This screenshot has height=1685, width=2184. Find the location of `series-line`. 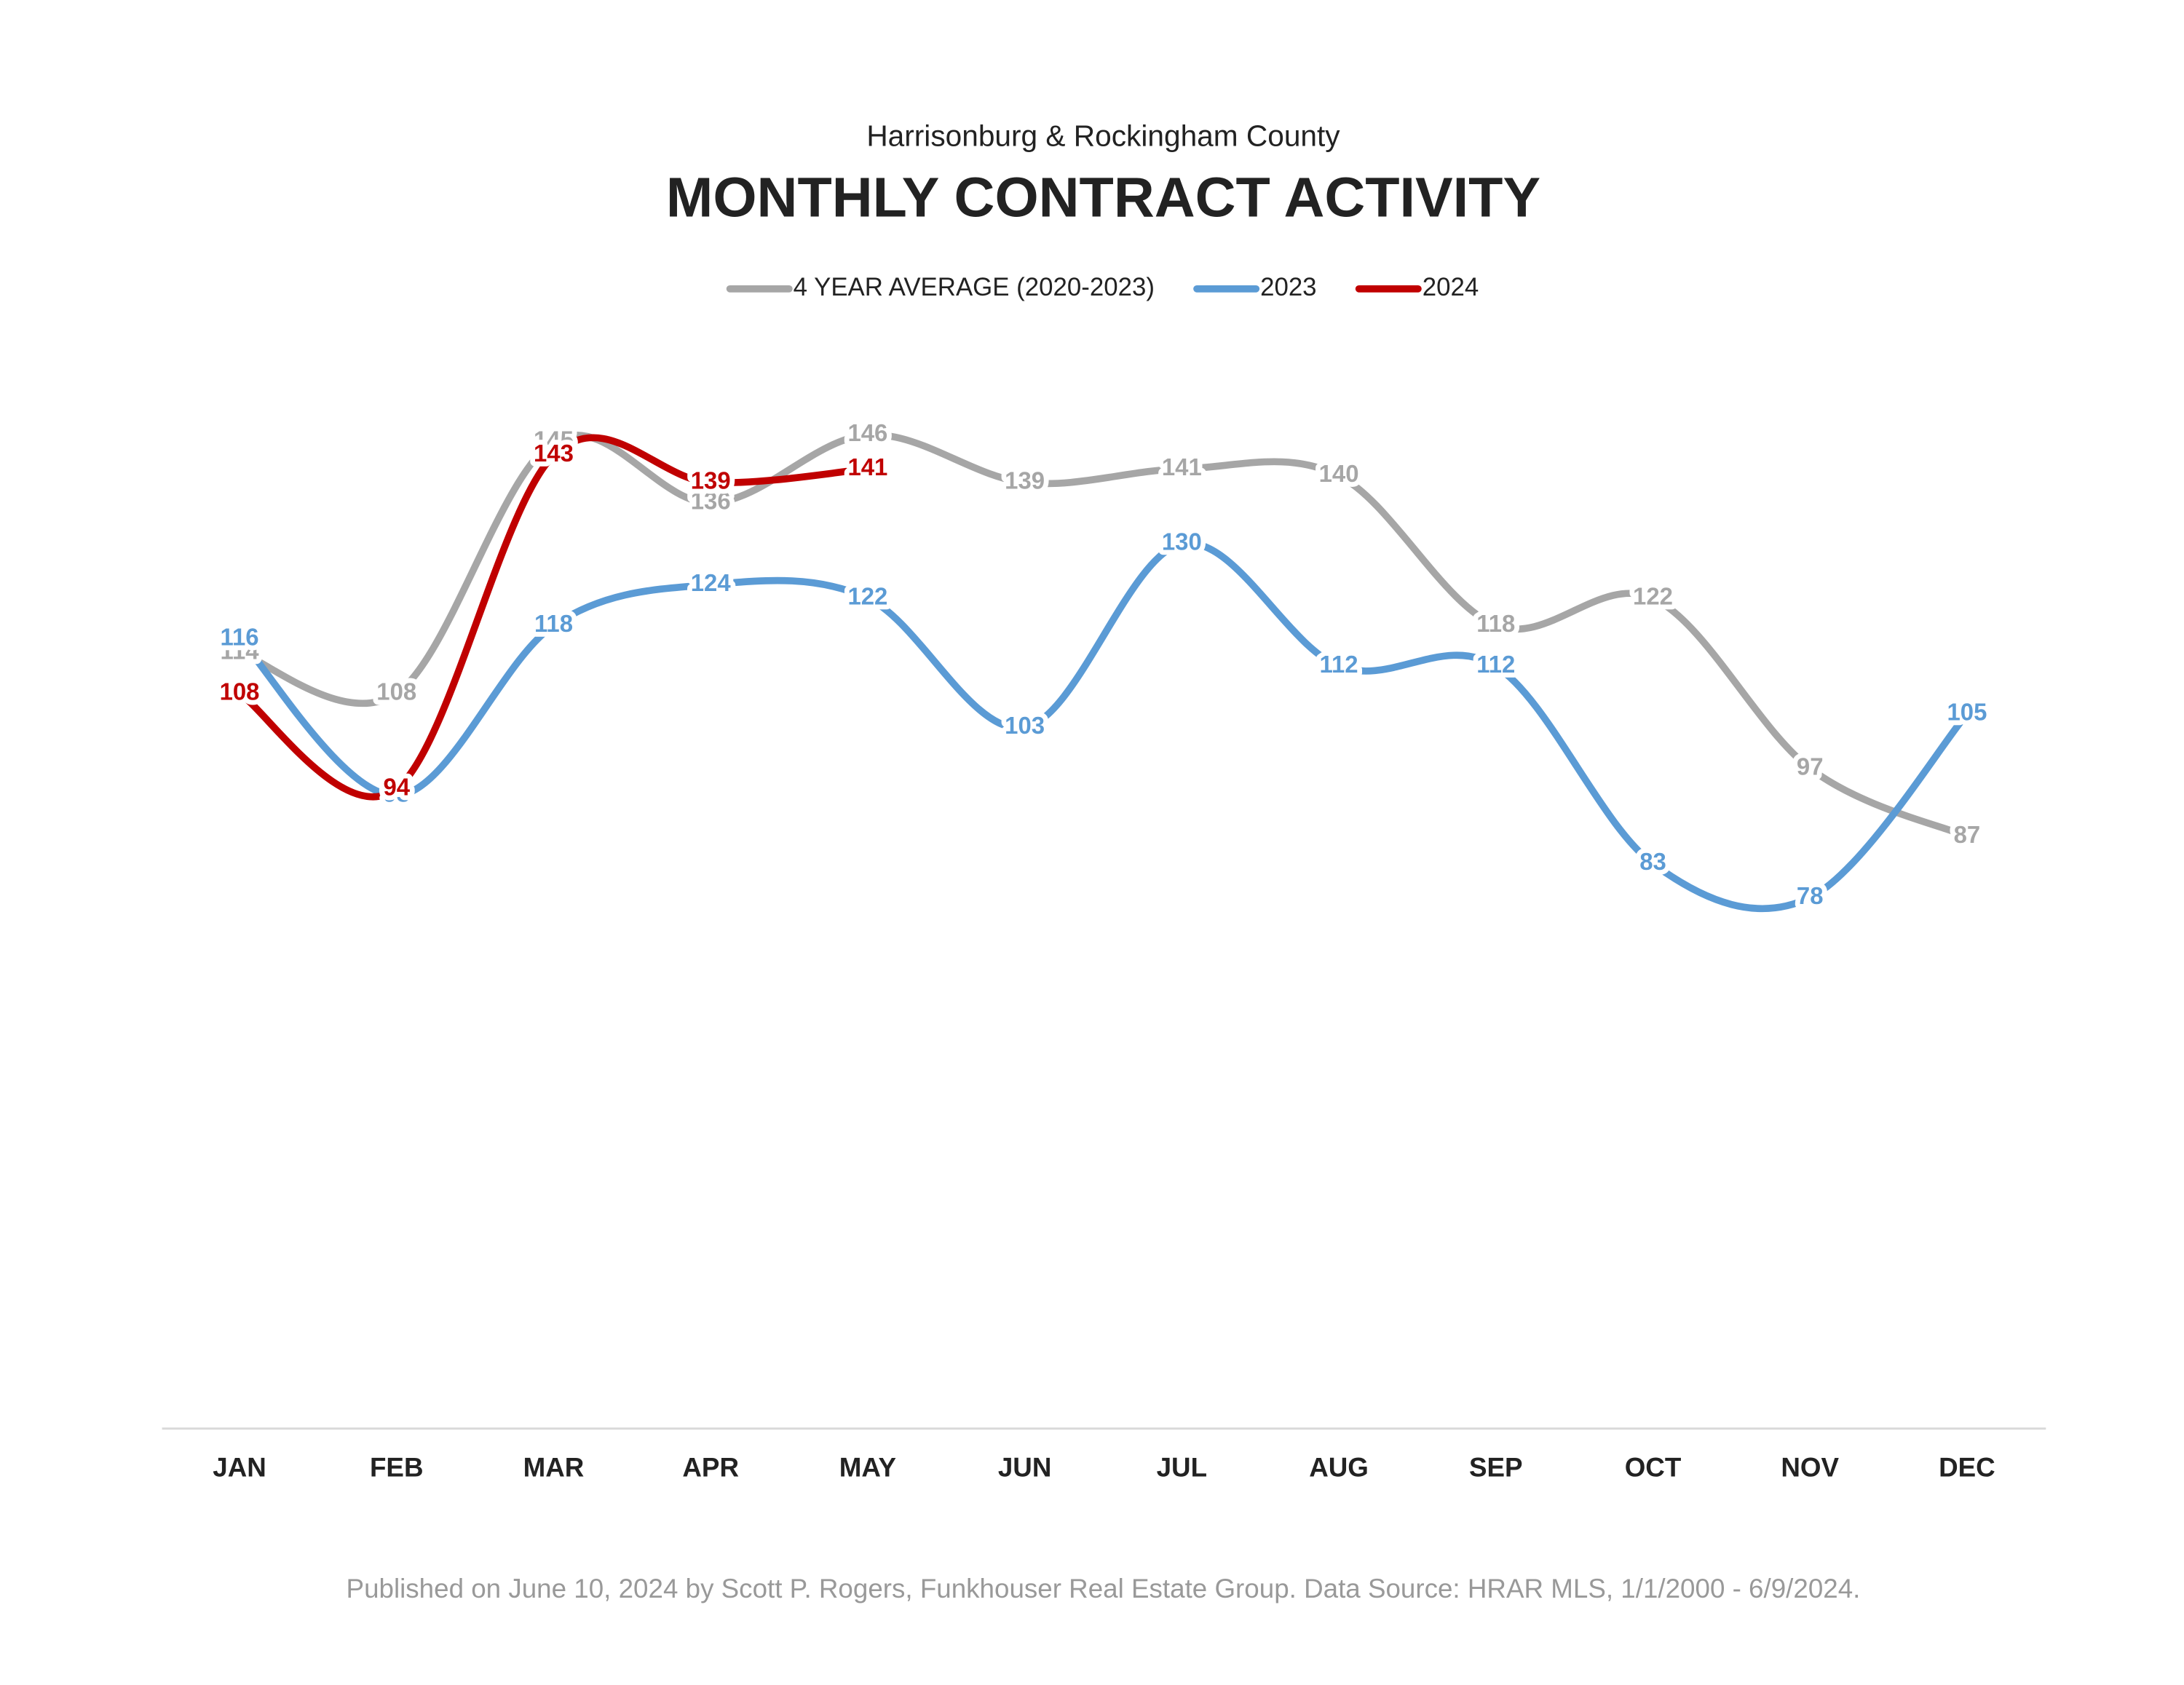

series-line is located at coordinates (553, 617).